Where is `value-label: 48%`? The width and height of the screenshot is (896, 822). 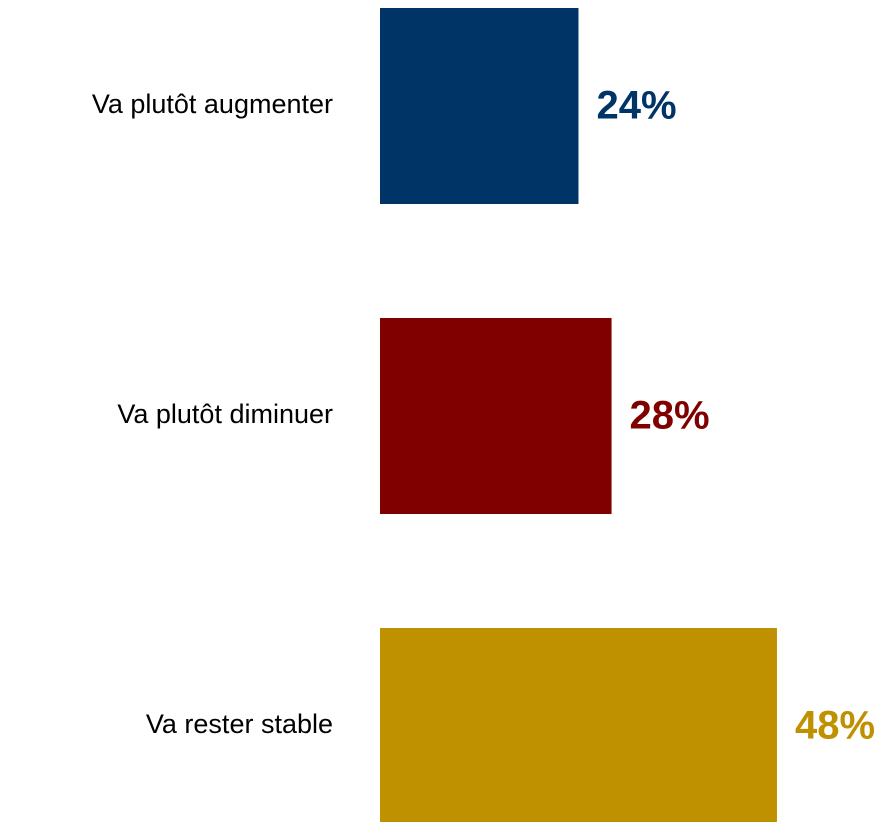 value-label: 48% is located at coordinates (835, 726).